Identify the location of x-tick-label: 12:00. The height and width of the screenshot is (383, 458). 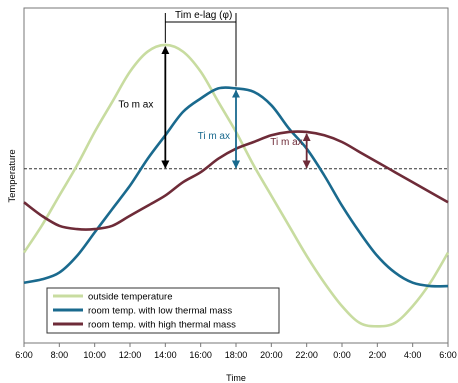
(130, 355).